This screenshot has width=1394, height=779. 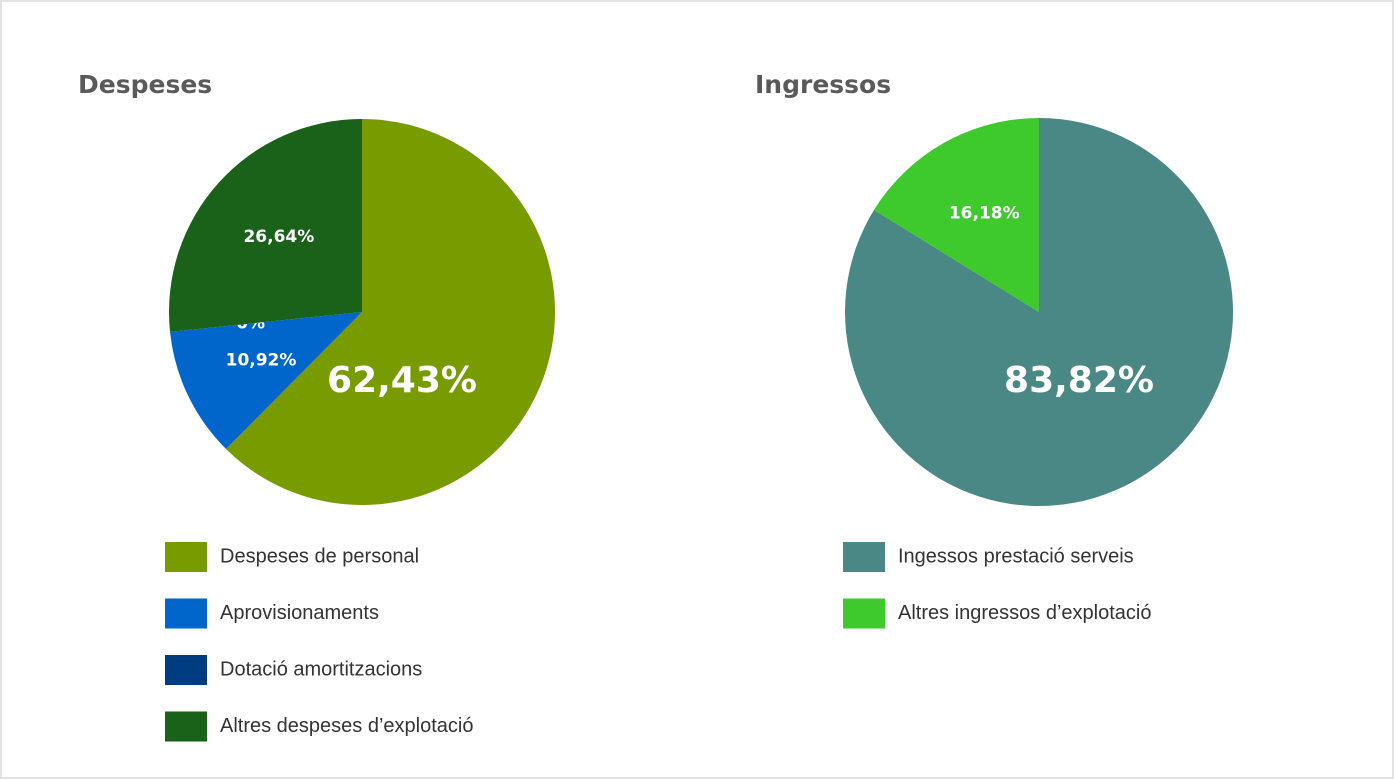 I want to click on legend-label: Despeses de personal, so click(x=319, y=556).